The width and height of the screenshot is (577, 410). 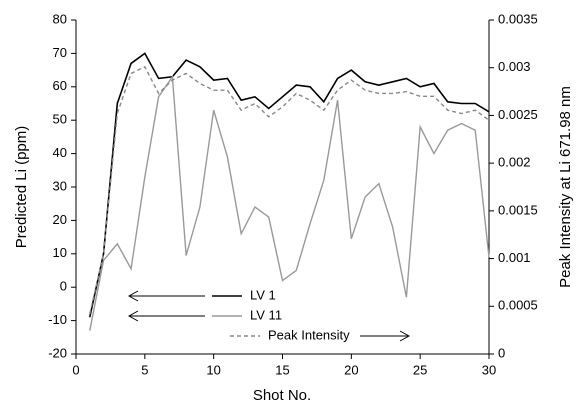 What do you see at coordinates (144, 369) in the screenshot?
I see `x-tick-label: 5` at bounding box center [144, 369].